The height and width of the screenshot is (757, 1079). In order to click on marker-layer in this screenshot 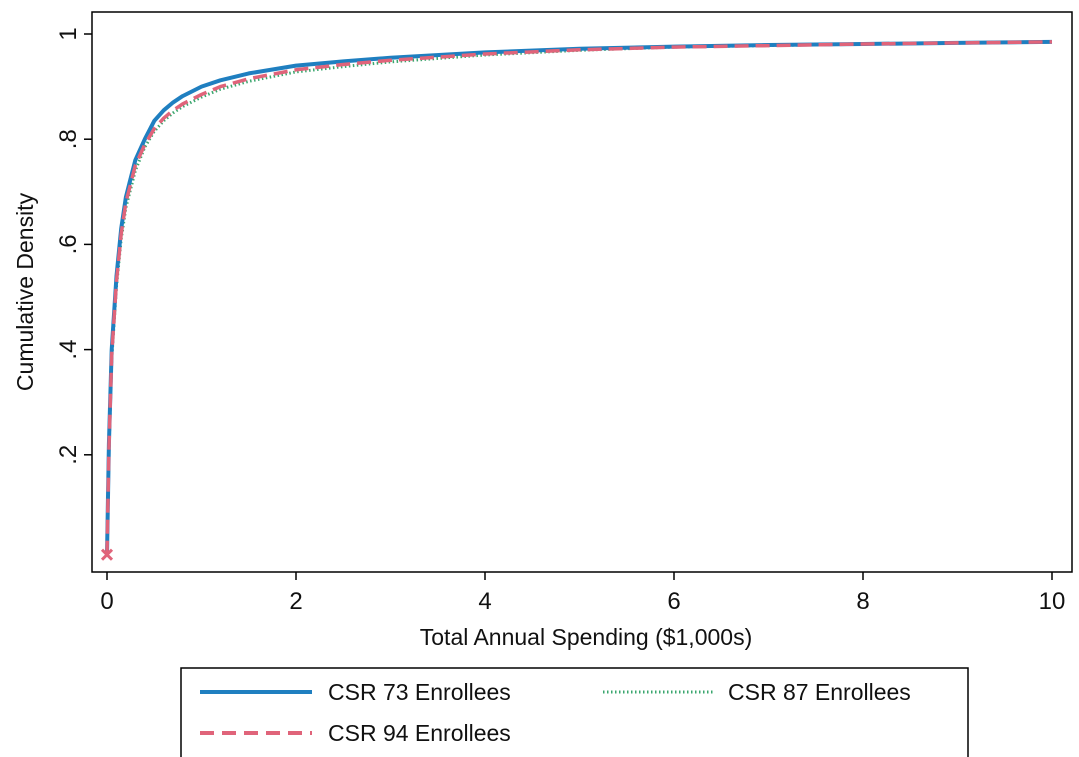, I will do `click(107, 554)`.